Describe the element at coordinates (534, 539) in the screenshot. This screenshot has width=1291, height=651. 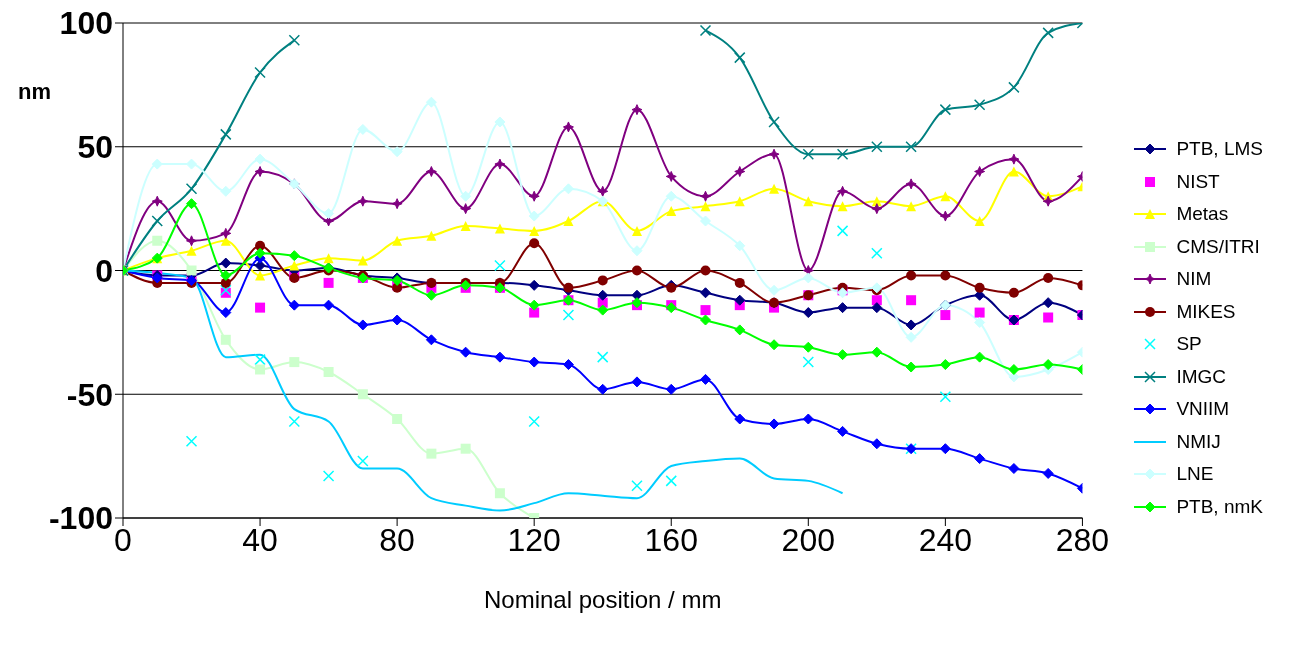
I see `x-tick-label: 120` at that location.